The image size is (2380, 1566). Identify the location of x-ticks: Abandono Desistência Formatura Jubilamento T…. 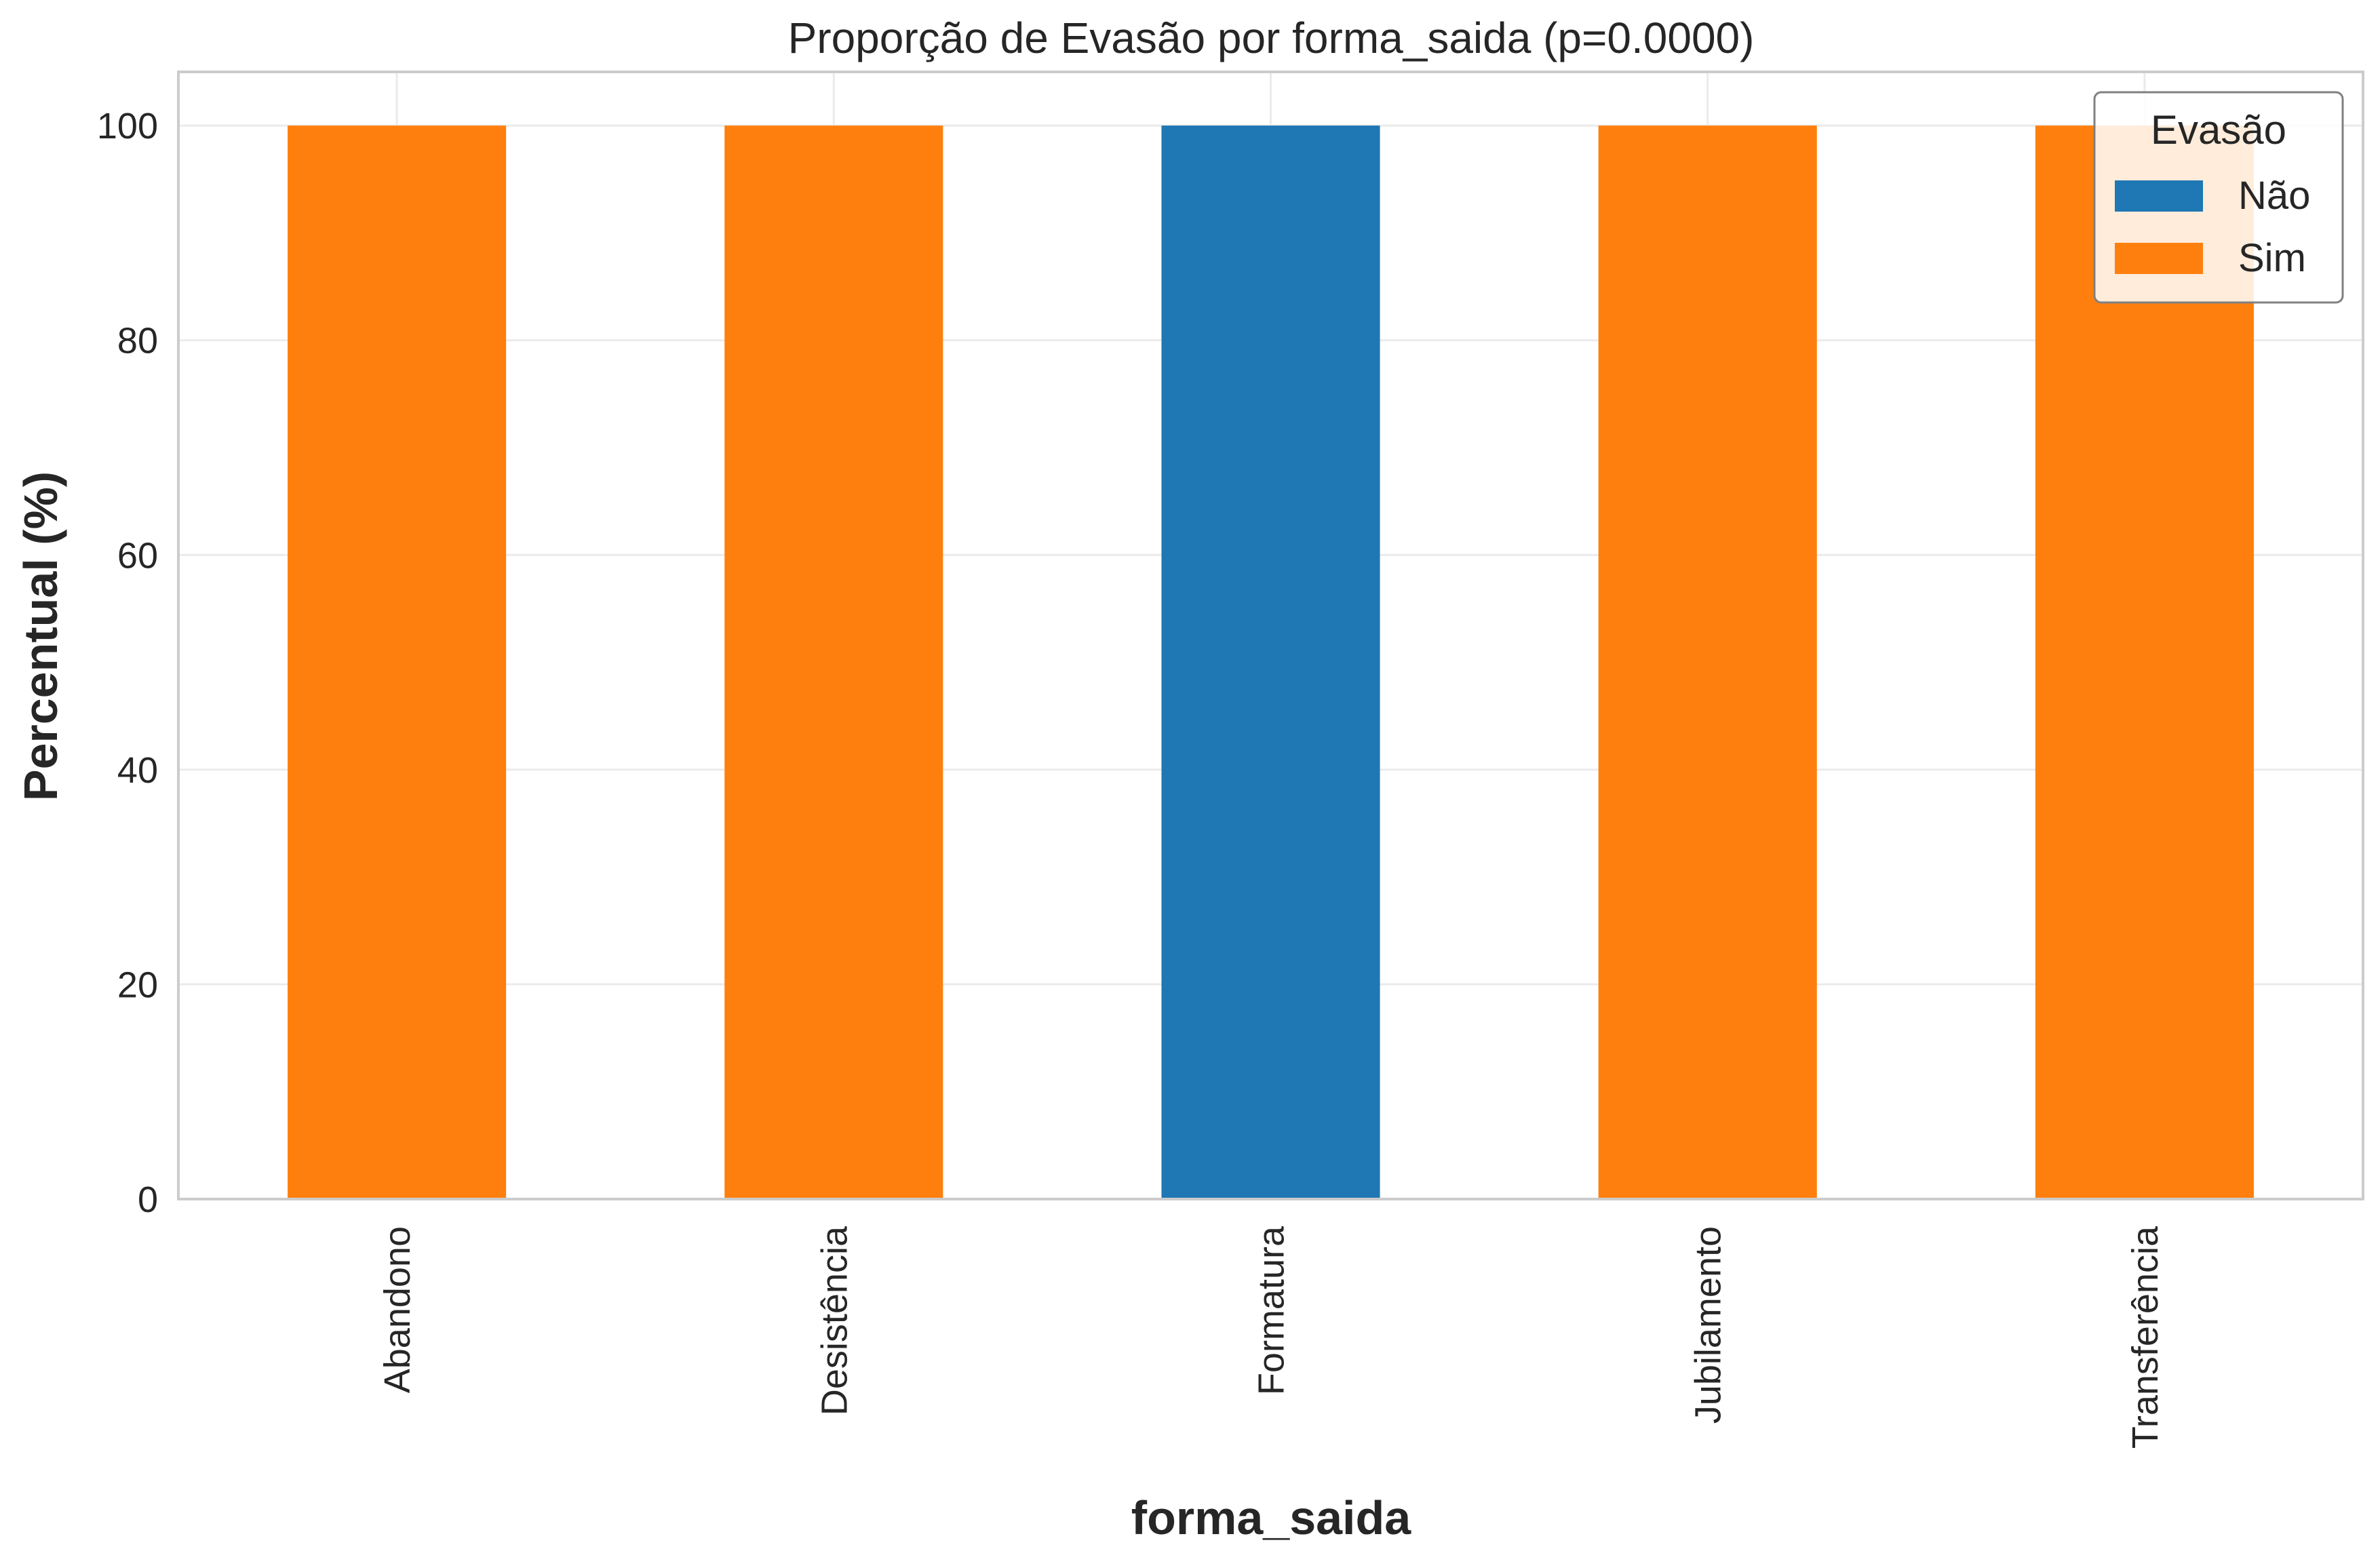
(1271, 1337).